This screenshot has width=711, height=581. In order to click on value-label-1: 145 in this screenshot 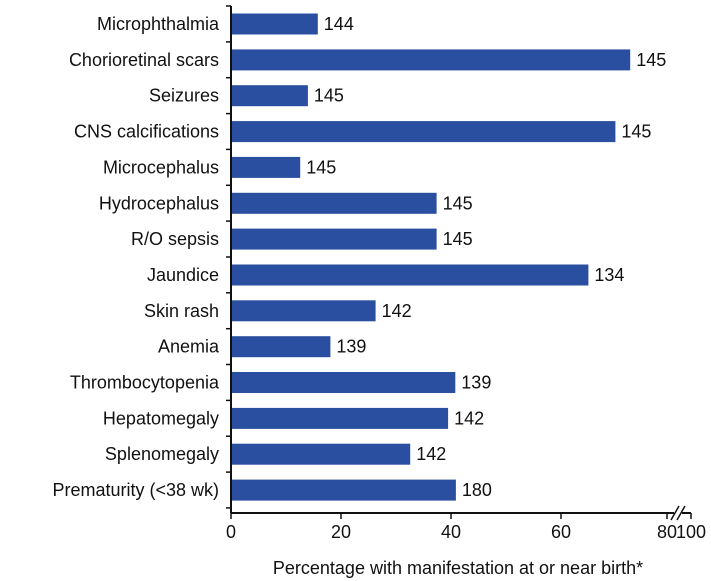, I will do `click(651, 60)`.